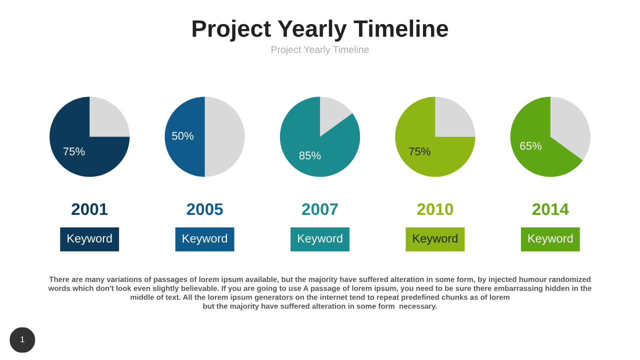 The height and width of the screenshot is (360, 640). I want to click on text: 1, so click(22, 339).